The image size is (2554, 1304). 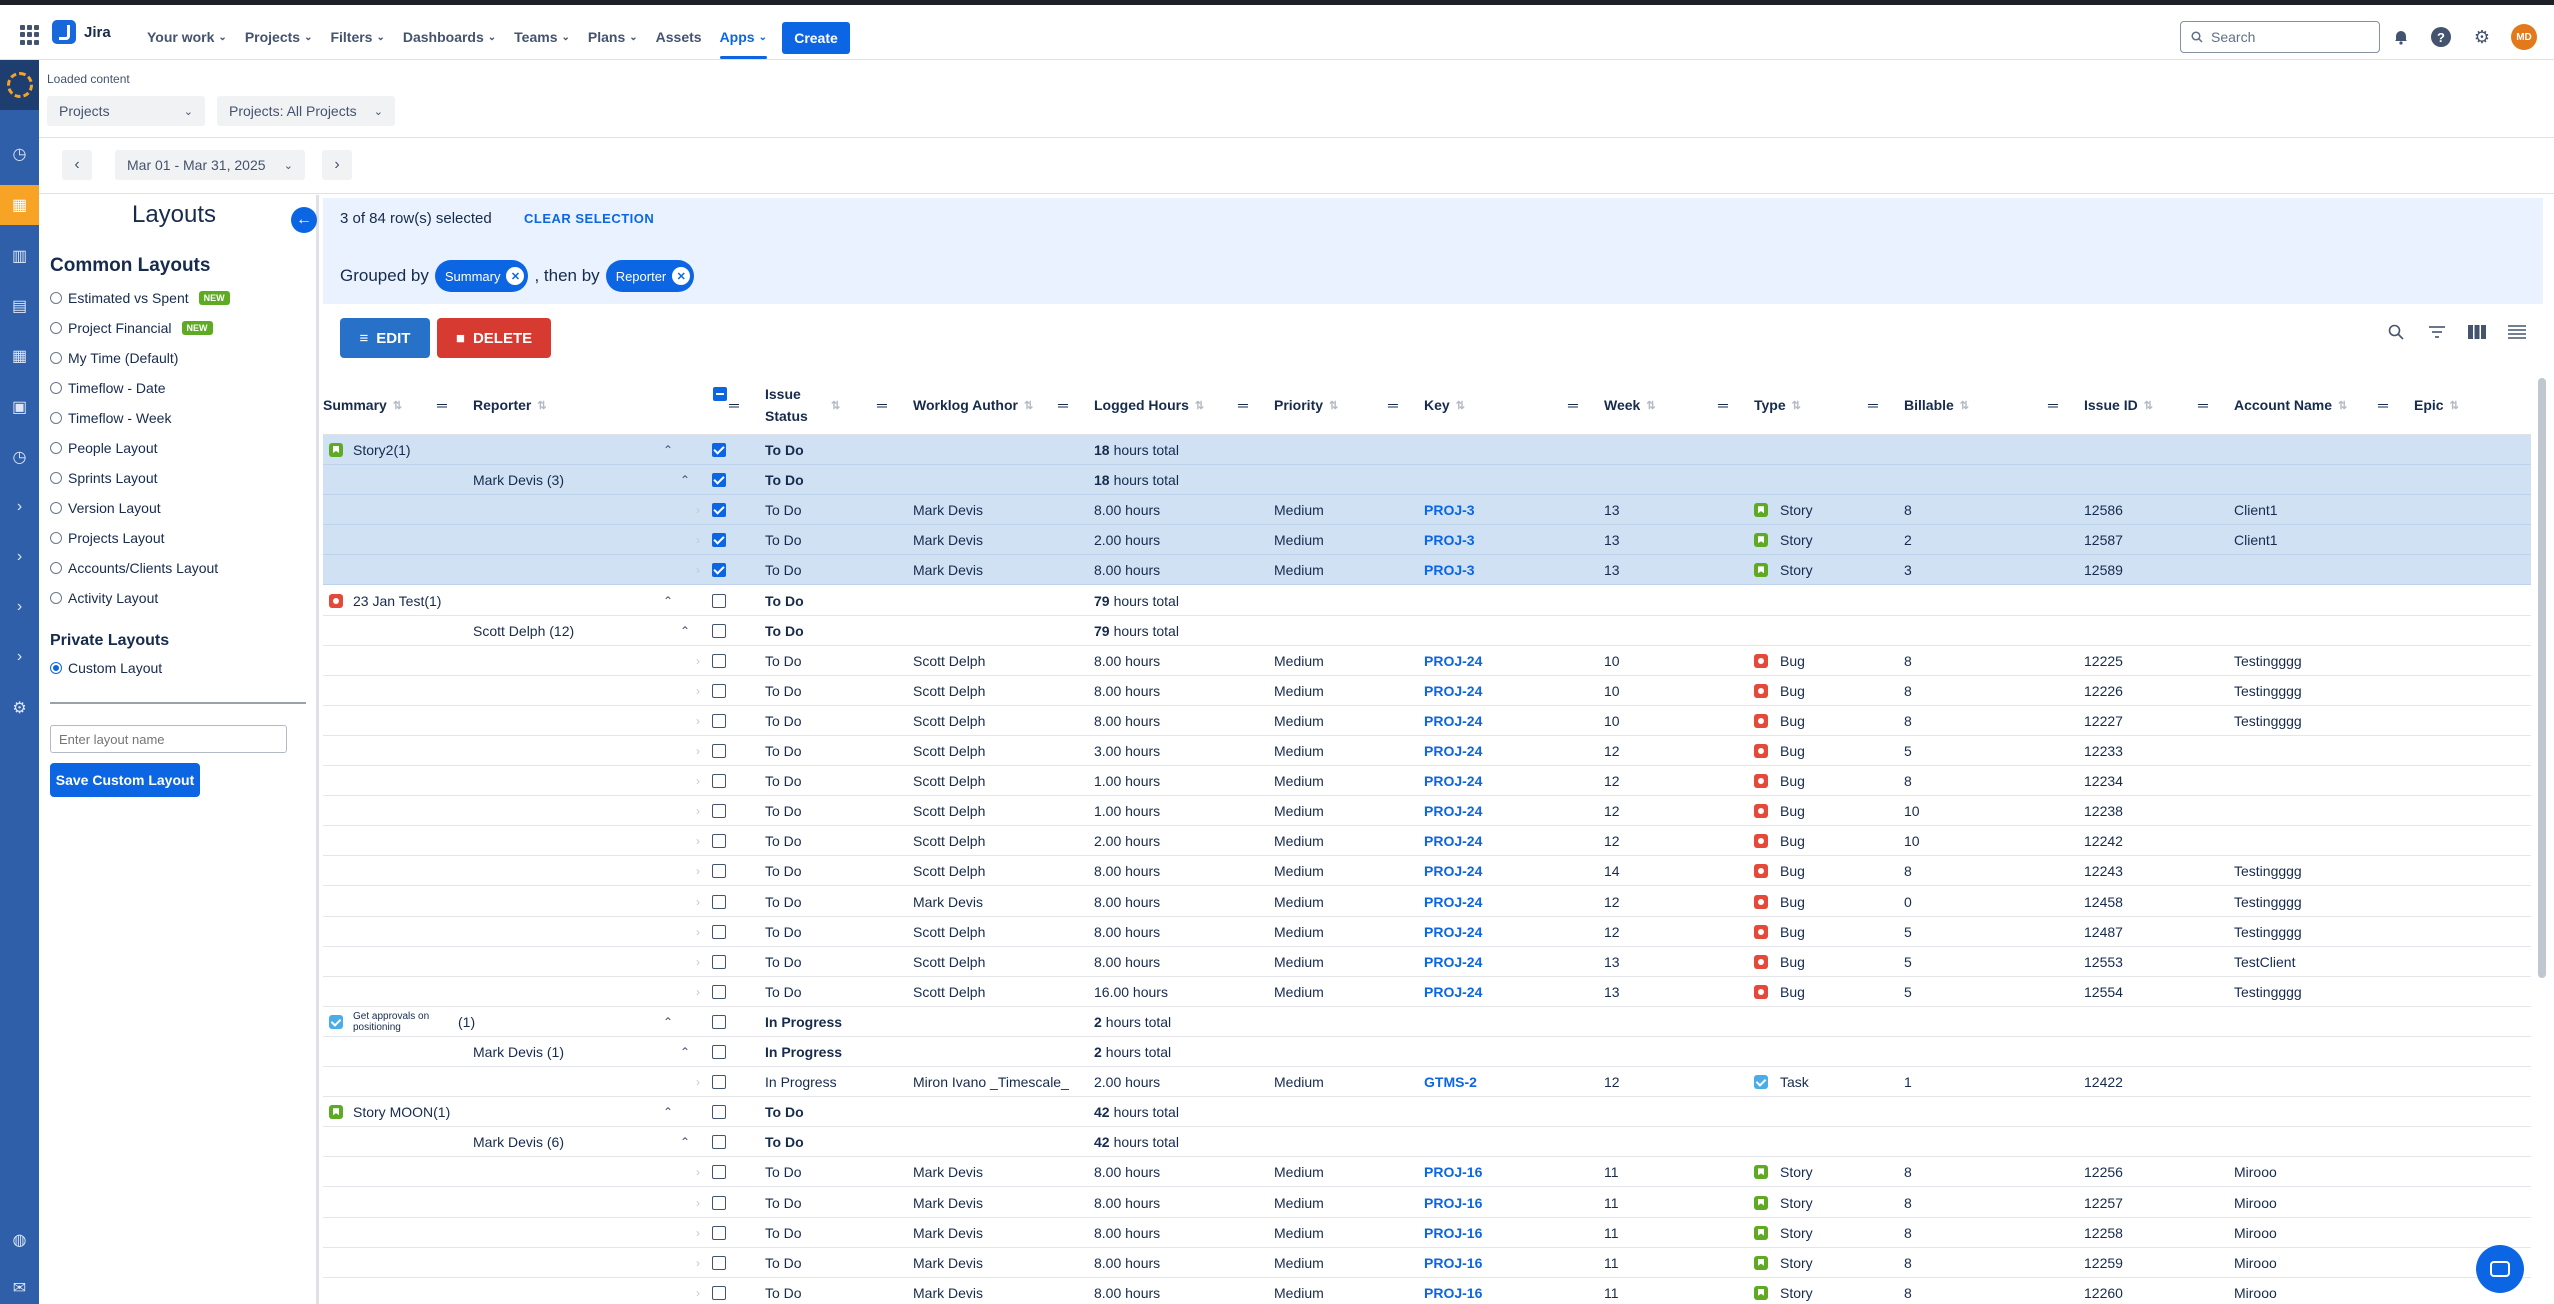 What do you see at coordinates (2437, 332) in the screenshot?
I see `filter-icon` at bounding box center [2437, 332].